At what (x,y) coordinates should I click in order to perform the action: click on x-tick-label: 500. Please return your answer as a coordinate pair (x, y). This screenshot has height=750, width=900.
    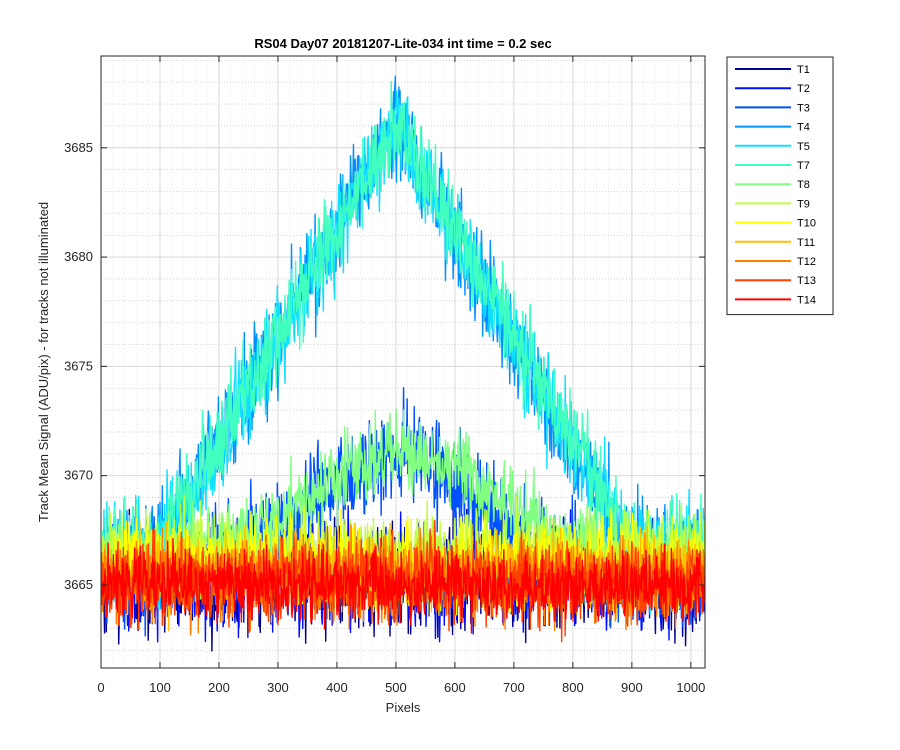
    Looking at the image, I should click on (396, 687).